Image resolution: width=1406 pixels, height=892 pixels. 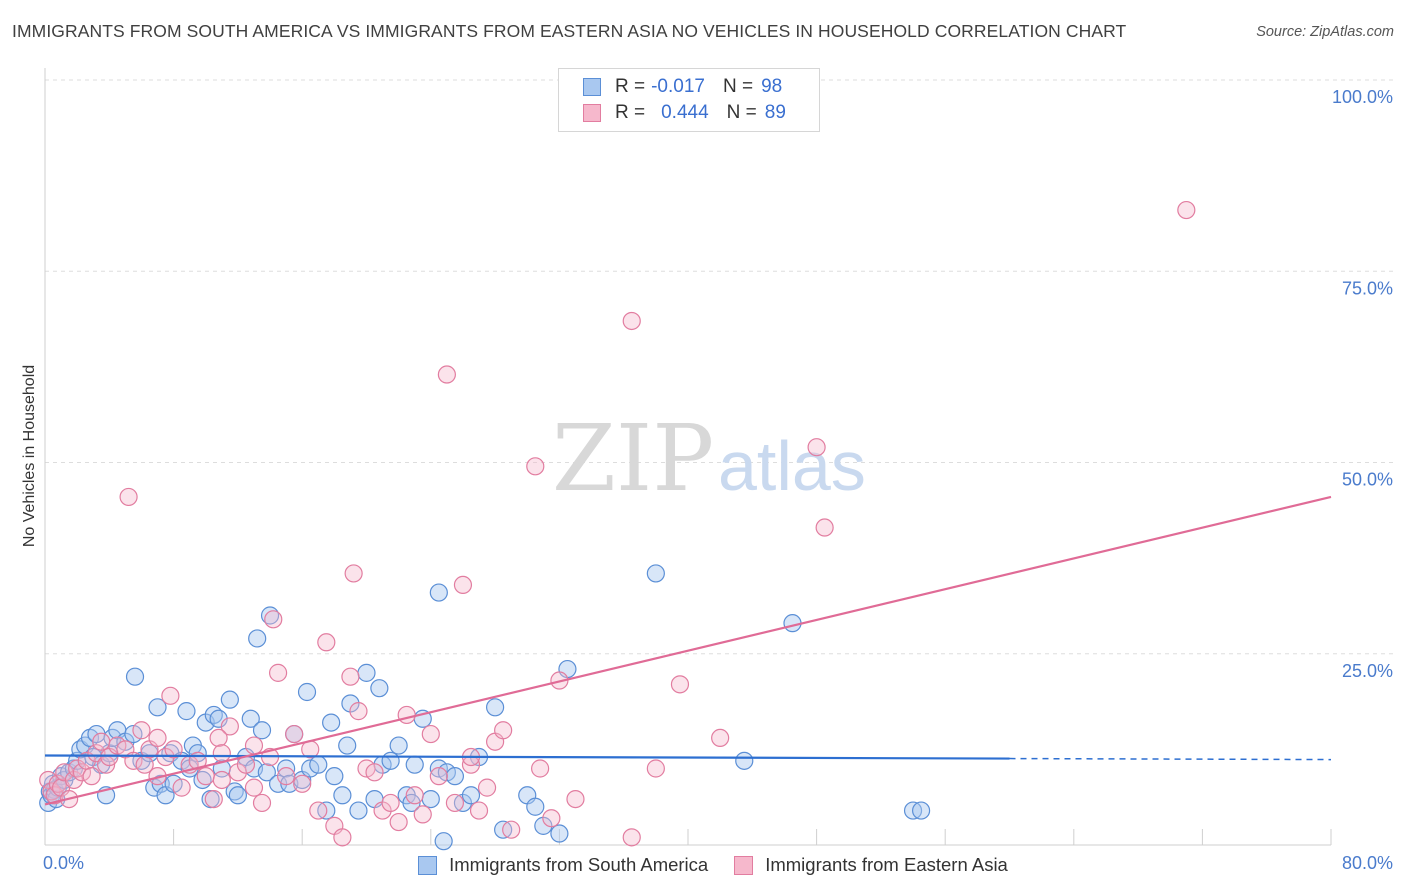 I want to click on n-value-eastern-asia: 89, so click(x=775, y=112).